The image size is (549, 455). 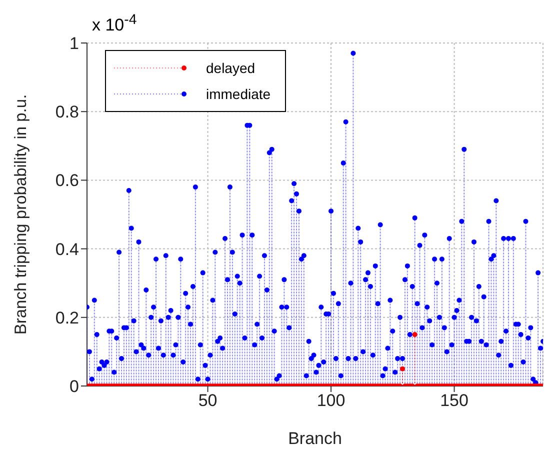 I want to click on x-axis-title: Branch, so click(x=315, y=438).